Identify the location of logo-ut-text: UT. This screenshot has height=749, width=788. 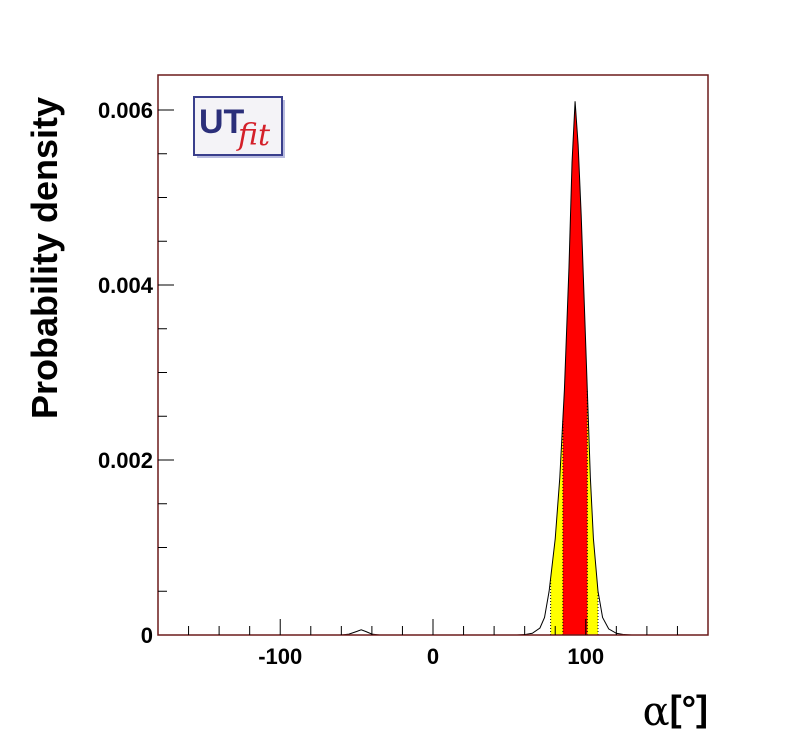
(222, 122).